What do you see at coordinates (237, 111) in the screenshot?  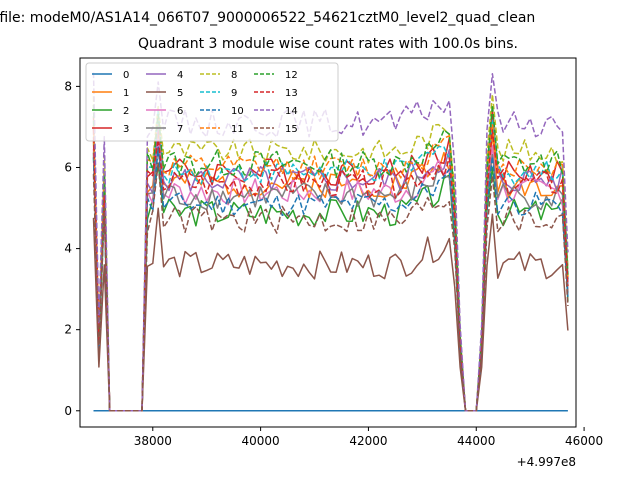 I see `legend-label-10: 10` at bounding box center [237, 111].